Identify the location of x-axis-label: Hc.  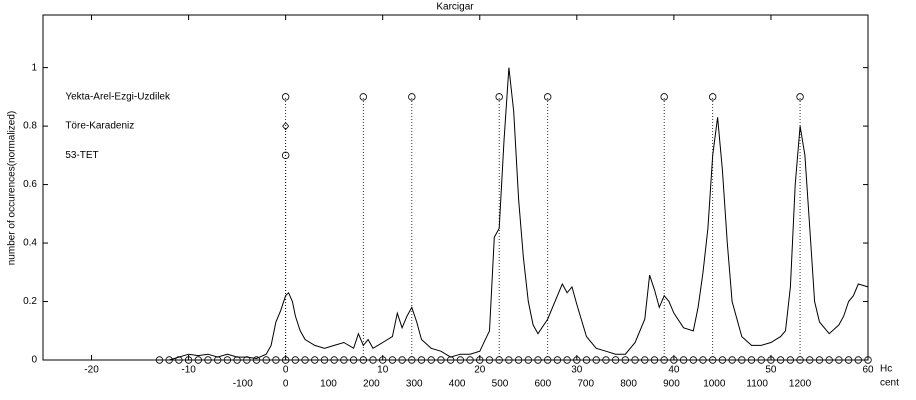
(886, 369).